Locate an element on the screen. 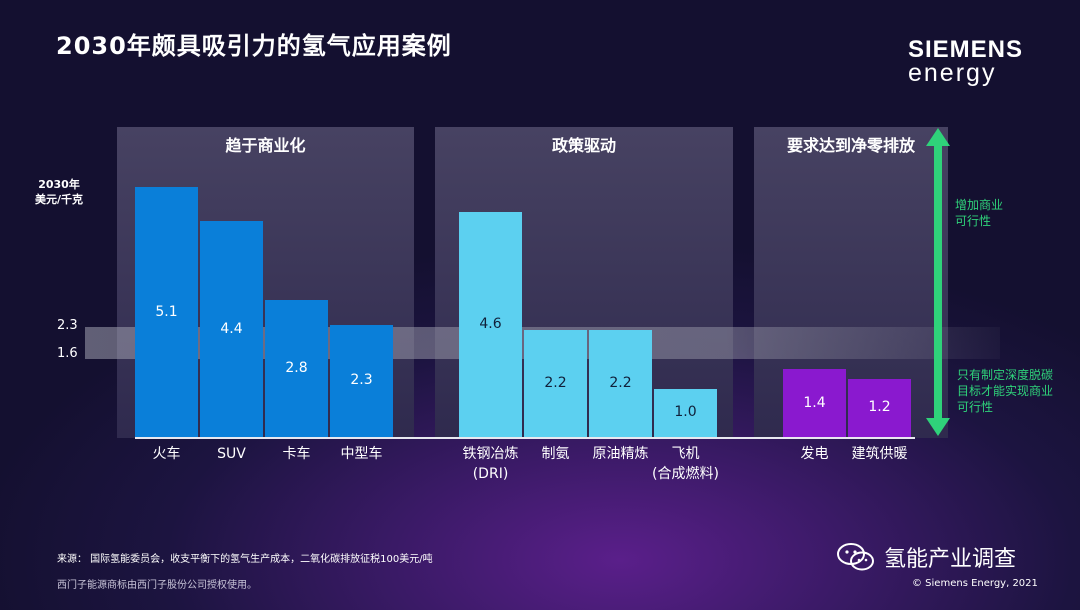 The height and width of the screenshot is (610, 1080). category-label: 原油精炼 is located at coordinates (620, 454).